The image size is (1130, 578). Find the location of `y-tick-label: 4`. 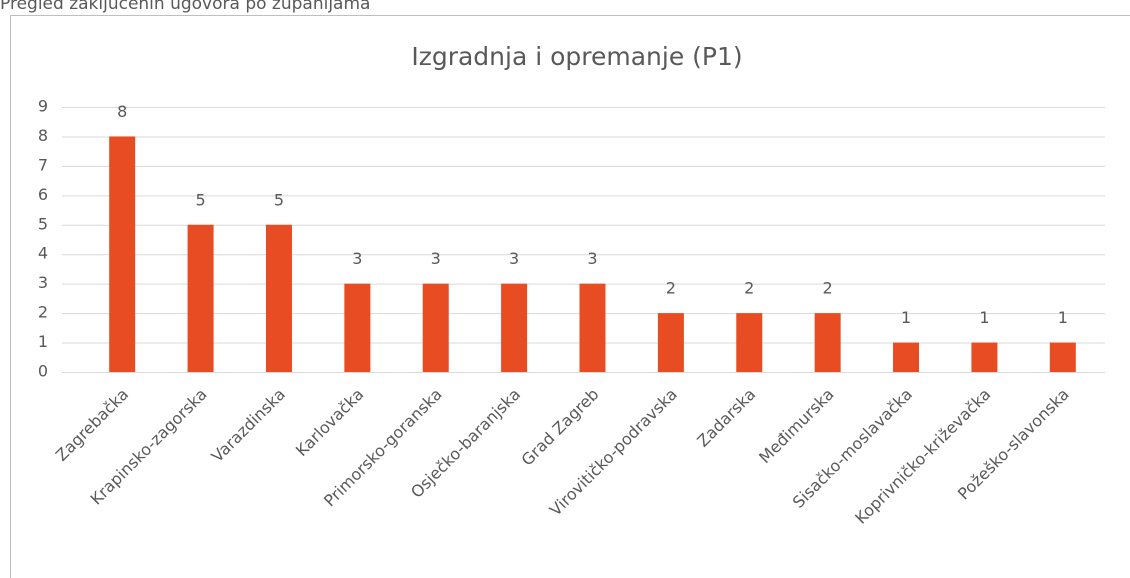

y-tick-label: 4 is located at coordinates (43, 253).